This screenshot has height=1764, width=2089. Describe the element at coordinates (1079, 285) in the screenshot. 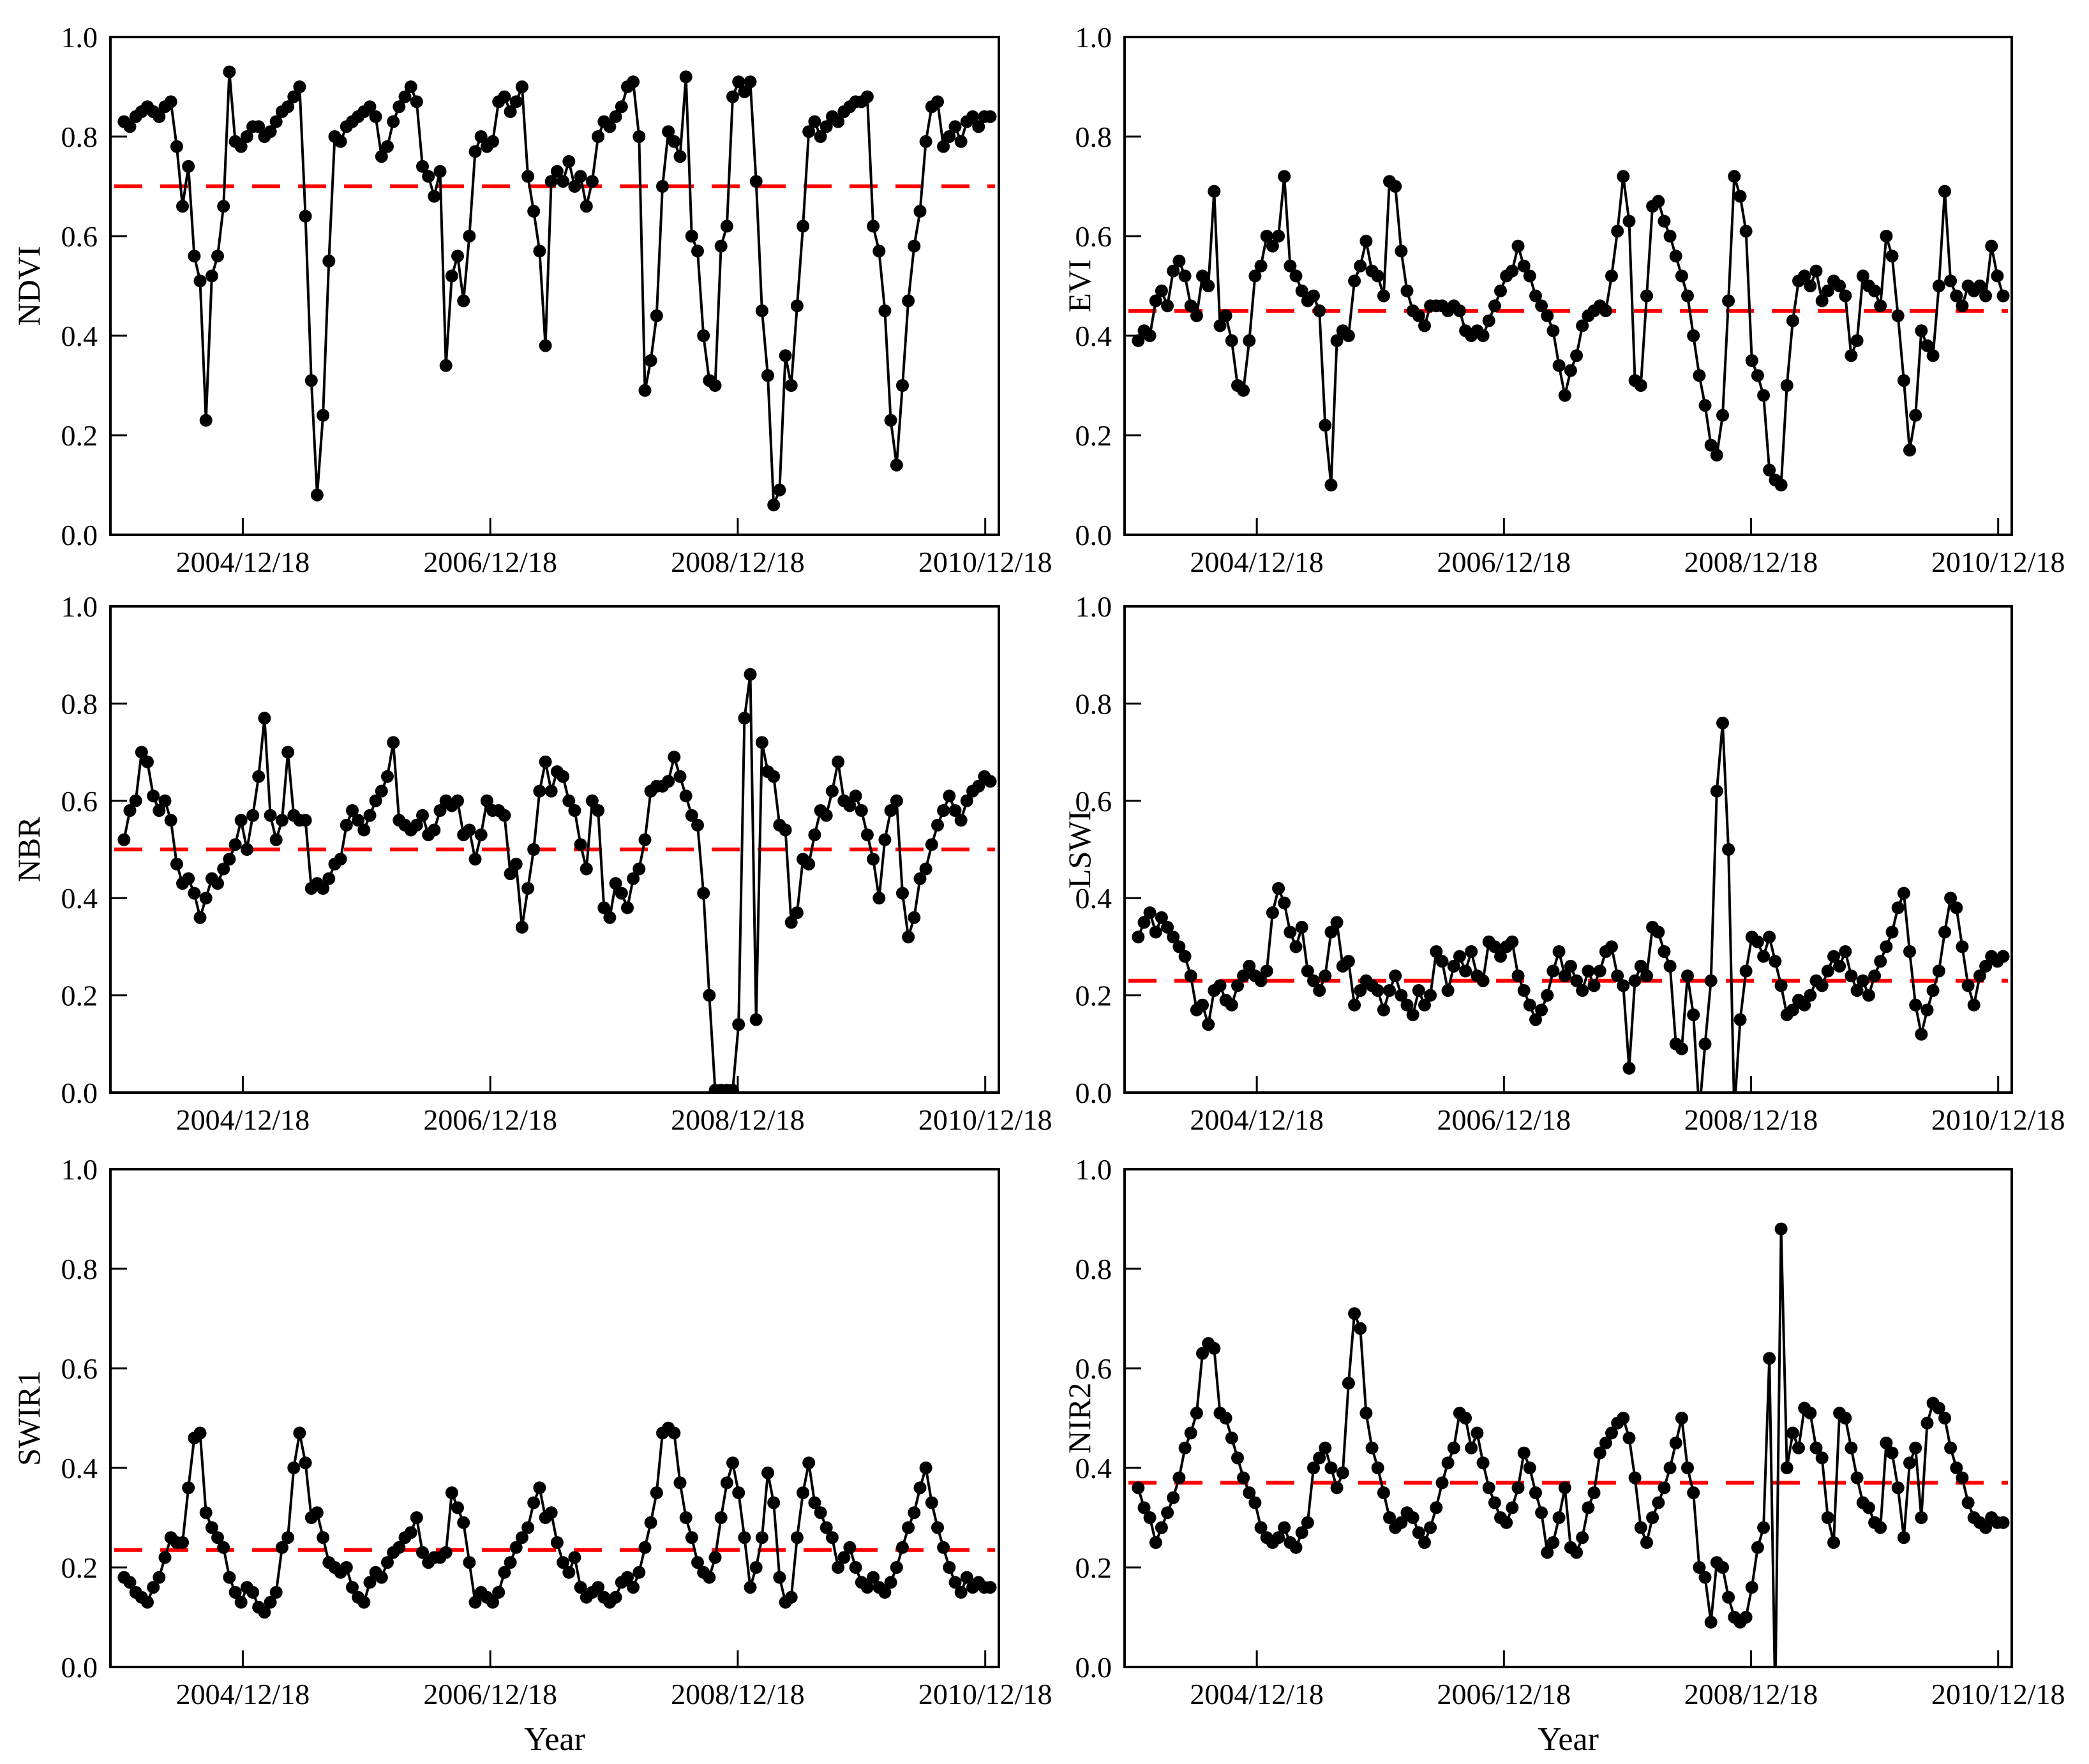

I see `y-axis-label: EVI` at that location.